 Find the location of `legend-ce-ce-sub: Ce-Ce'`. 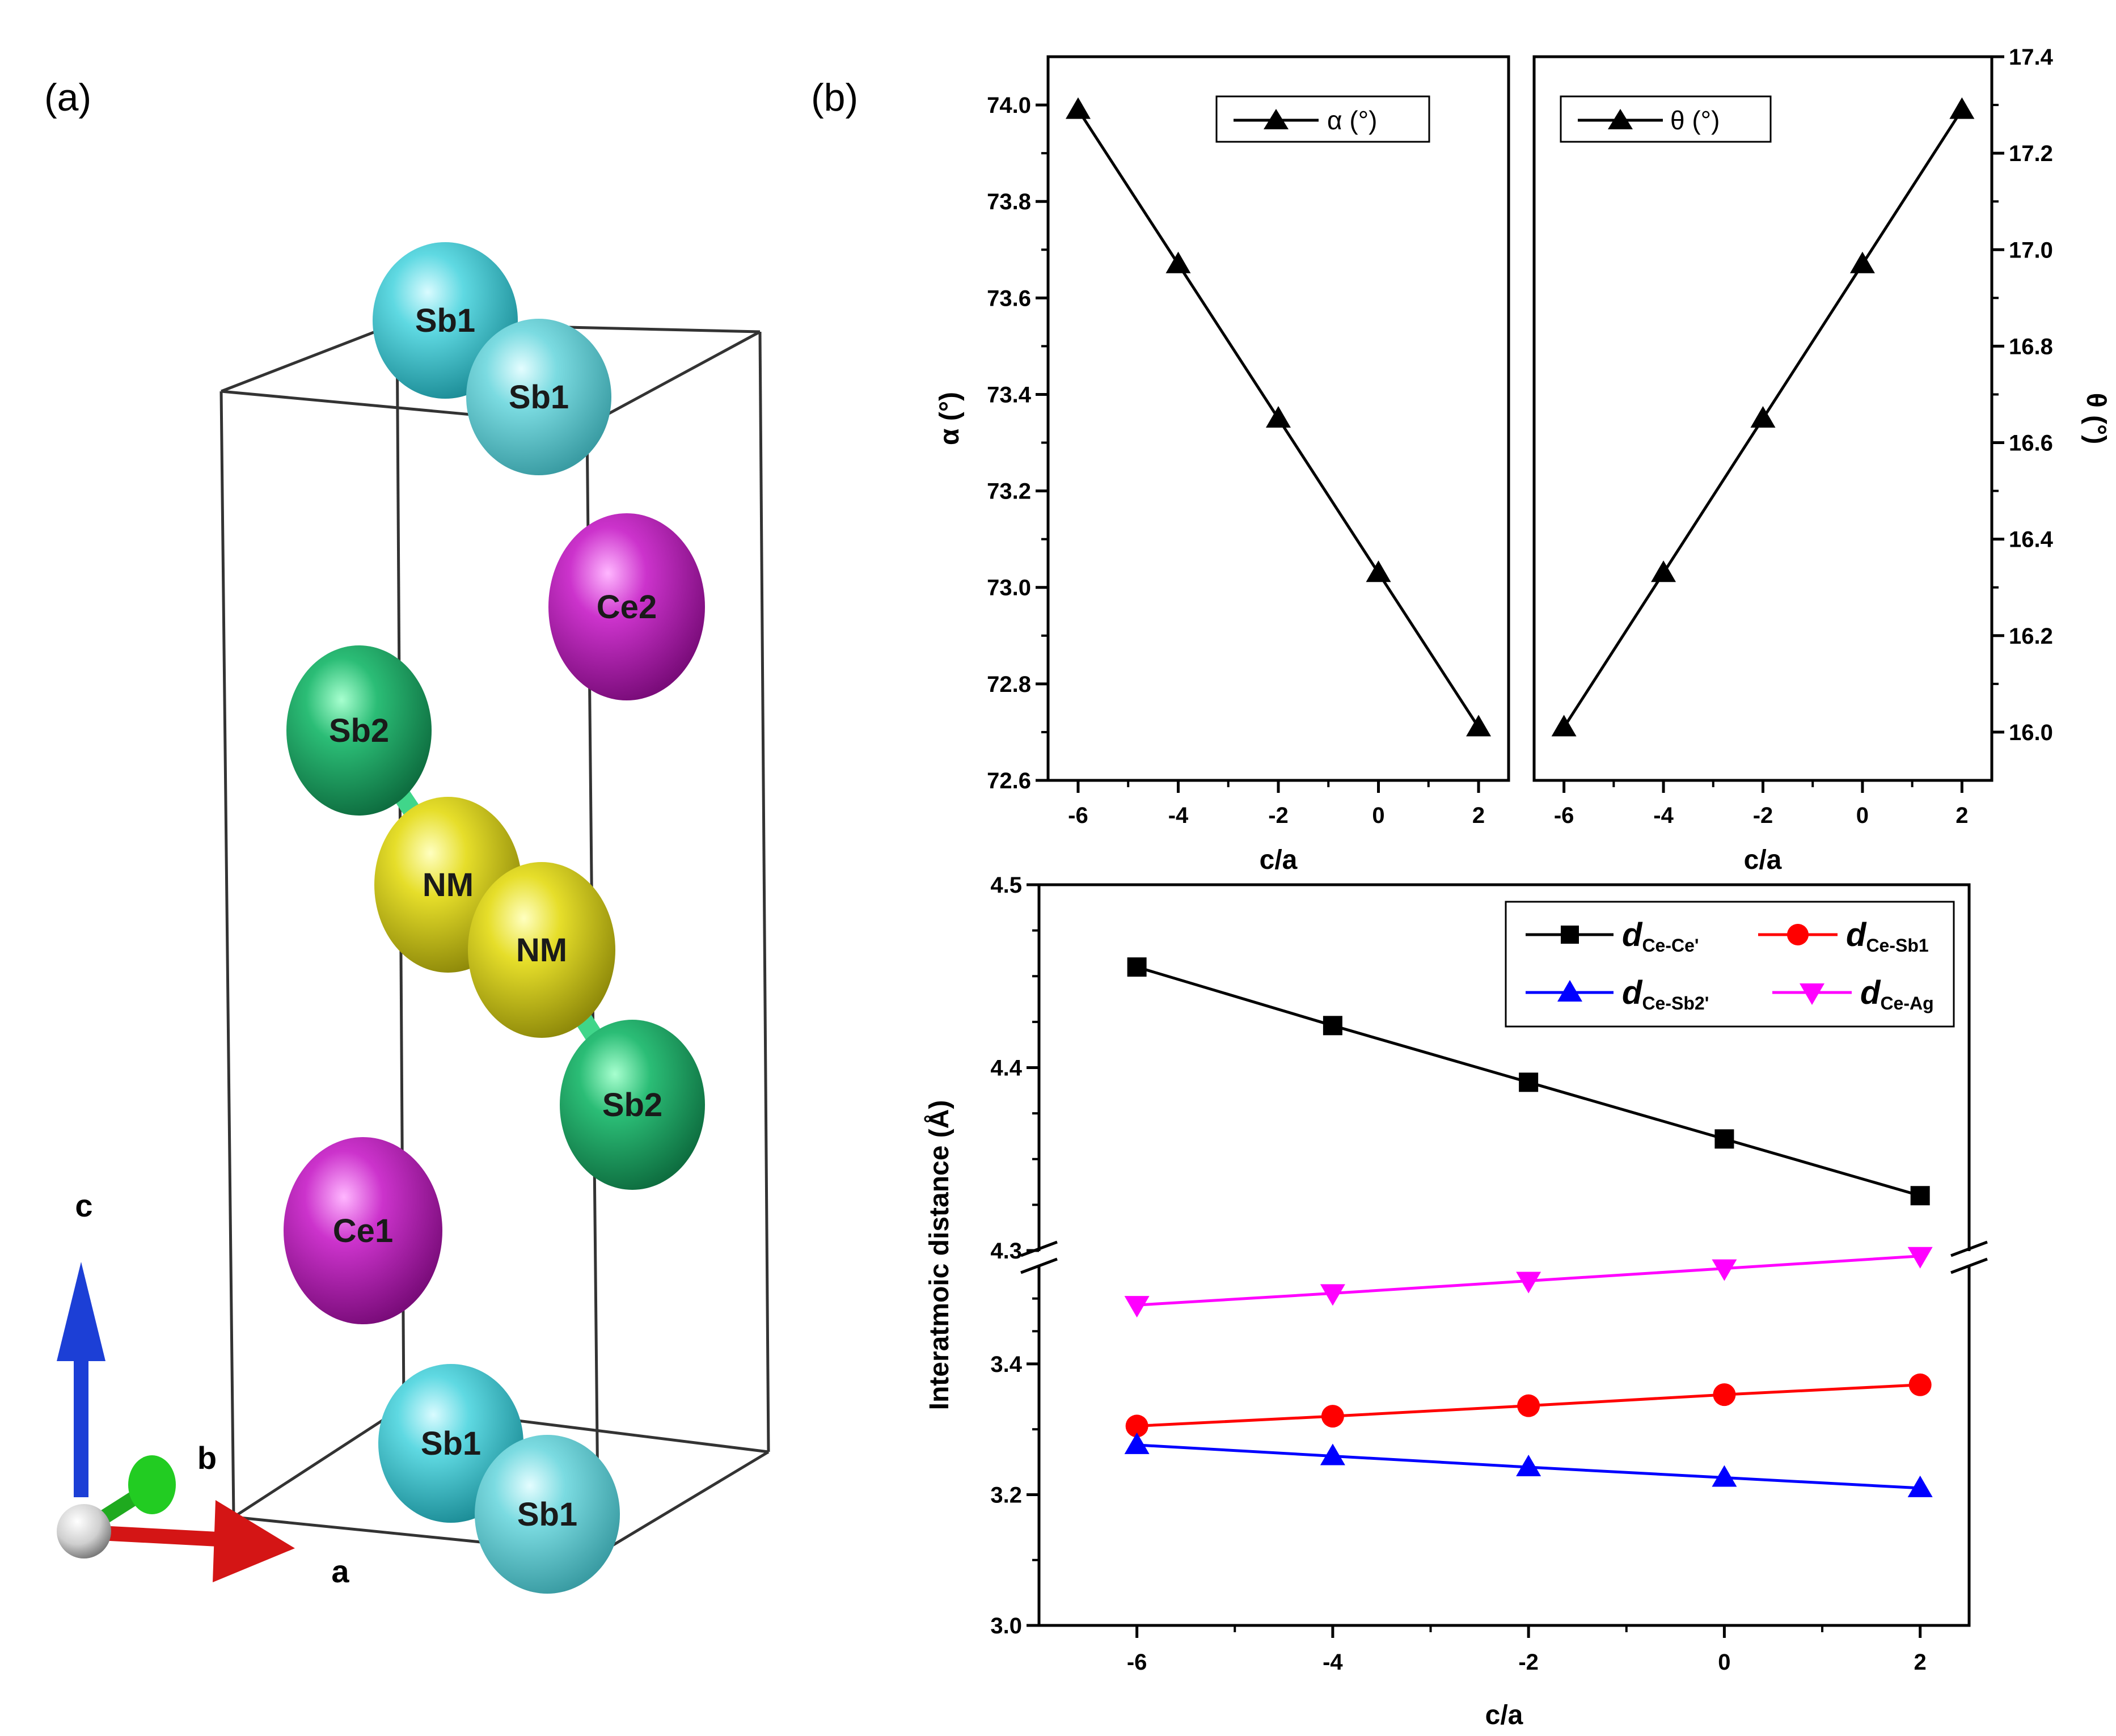

legend-ce-ce-sub: Ce-Ce' is located at coordinates (1670, 945).